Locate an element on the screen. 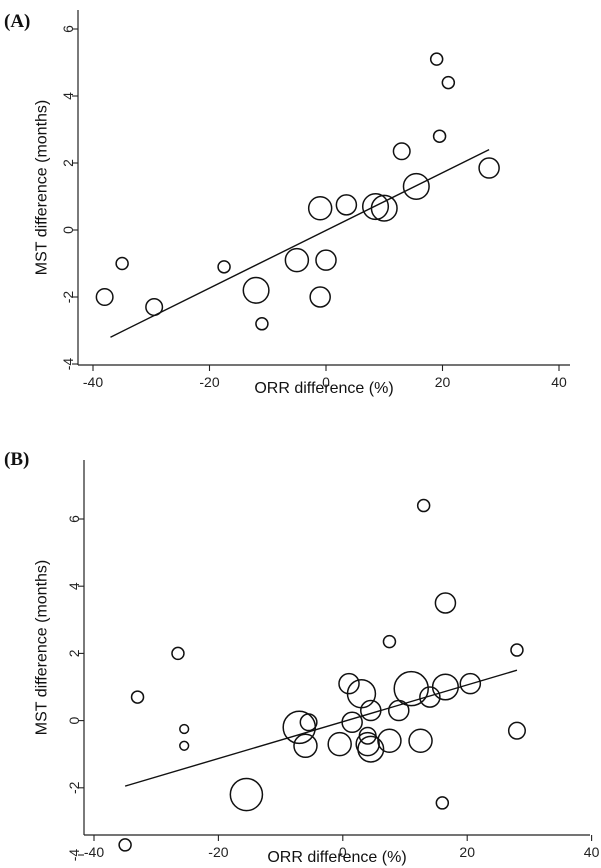  panel-b-fit-line is located at coordinates (321, 728).